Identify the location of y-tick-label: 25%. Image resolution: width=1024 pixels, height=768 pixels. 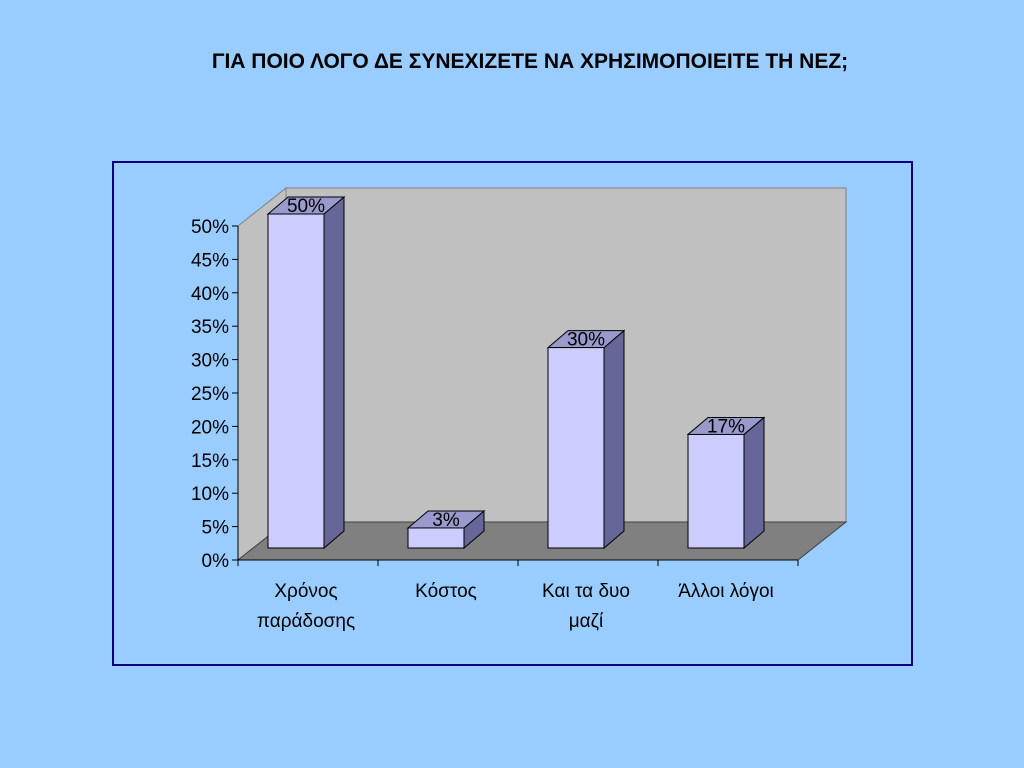
(210, 394).